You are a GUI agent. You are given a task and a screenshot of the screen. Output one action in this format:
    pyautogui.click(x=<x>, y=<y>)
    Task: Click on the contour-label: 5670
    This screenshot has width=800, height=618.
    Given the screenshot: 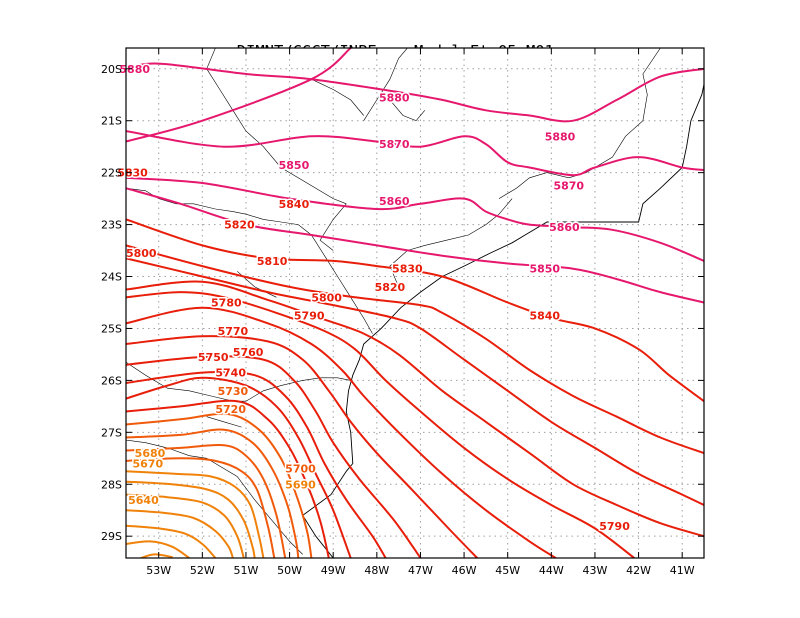 What is the action you would take?
    pyautogui.click(x=147, y=463)
    